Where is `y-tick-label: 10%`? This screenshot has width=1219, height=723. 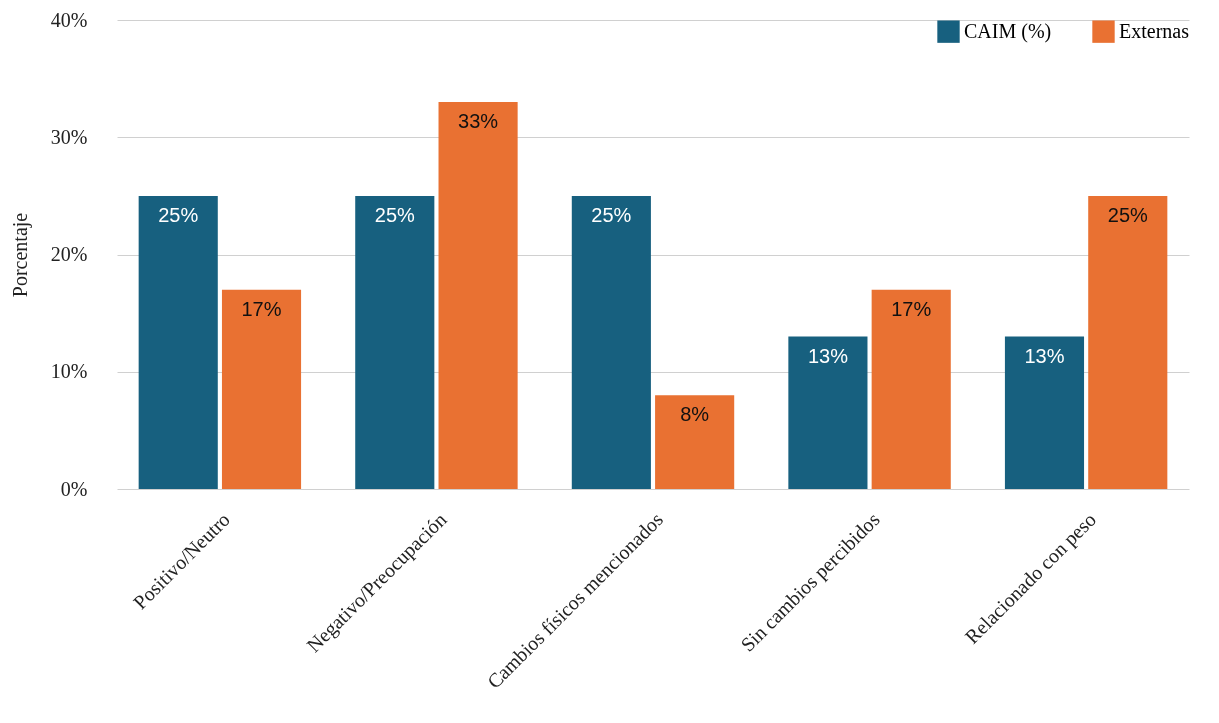 y-tick-label: 10% is located at coordinates (69, 371).